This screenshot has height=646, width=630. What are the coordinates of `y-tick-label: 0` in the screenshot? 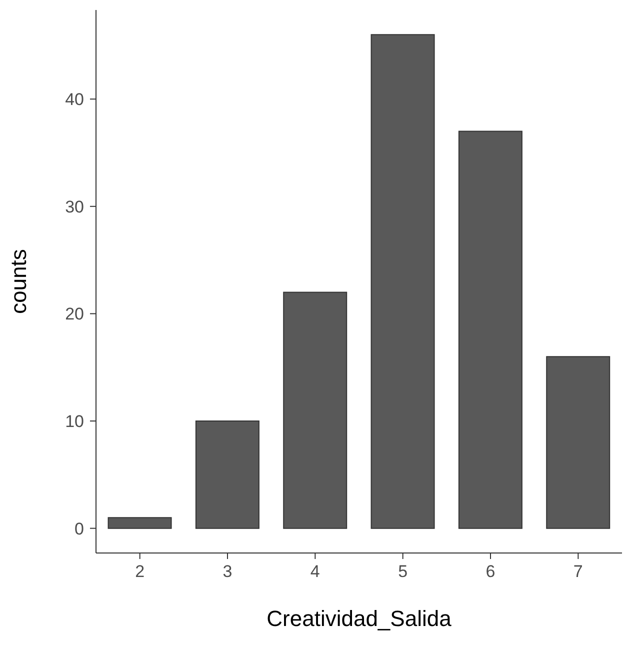 It's located at (79, 528).